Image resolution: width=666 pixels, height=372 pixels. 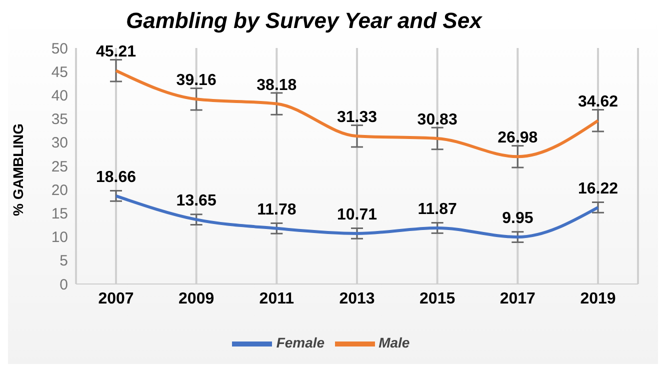 I want to click on data-label: 16.22, so click(x=598, y=189).